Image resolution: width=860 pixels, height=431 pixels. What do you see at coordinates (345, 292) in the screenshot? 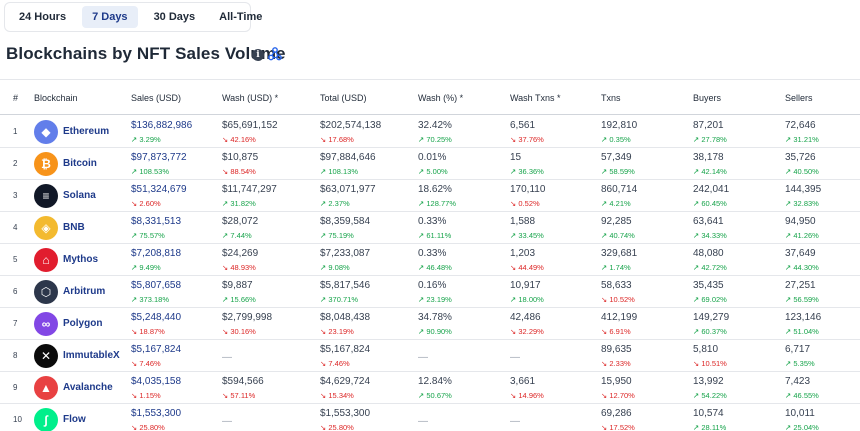
I see `total-cell: $5,817,546 ↗ 370.71%` at bounding box center [345, 292].